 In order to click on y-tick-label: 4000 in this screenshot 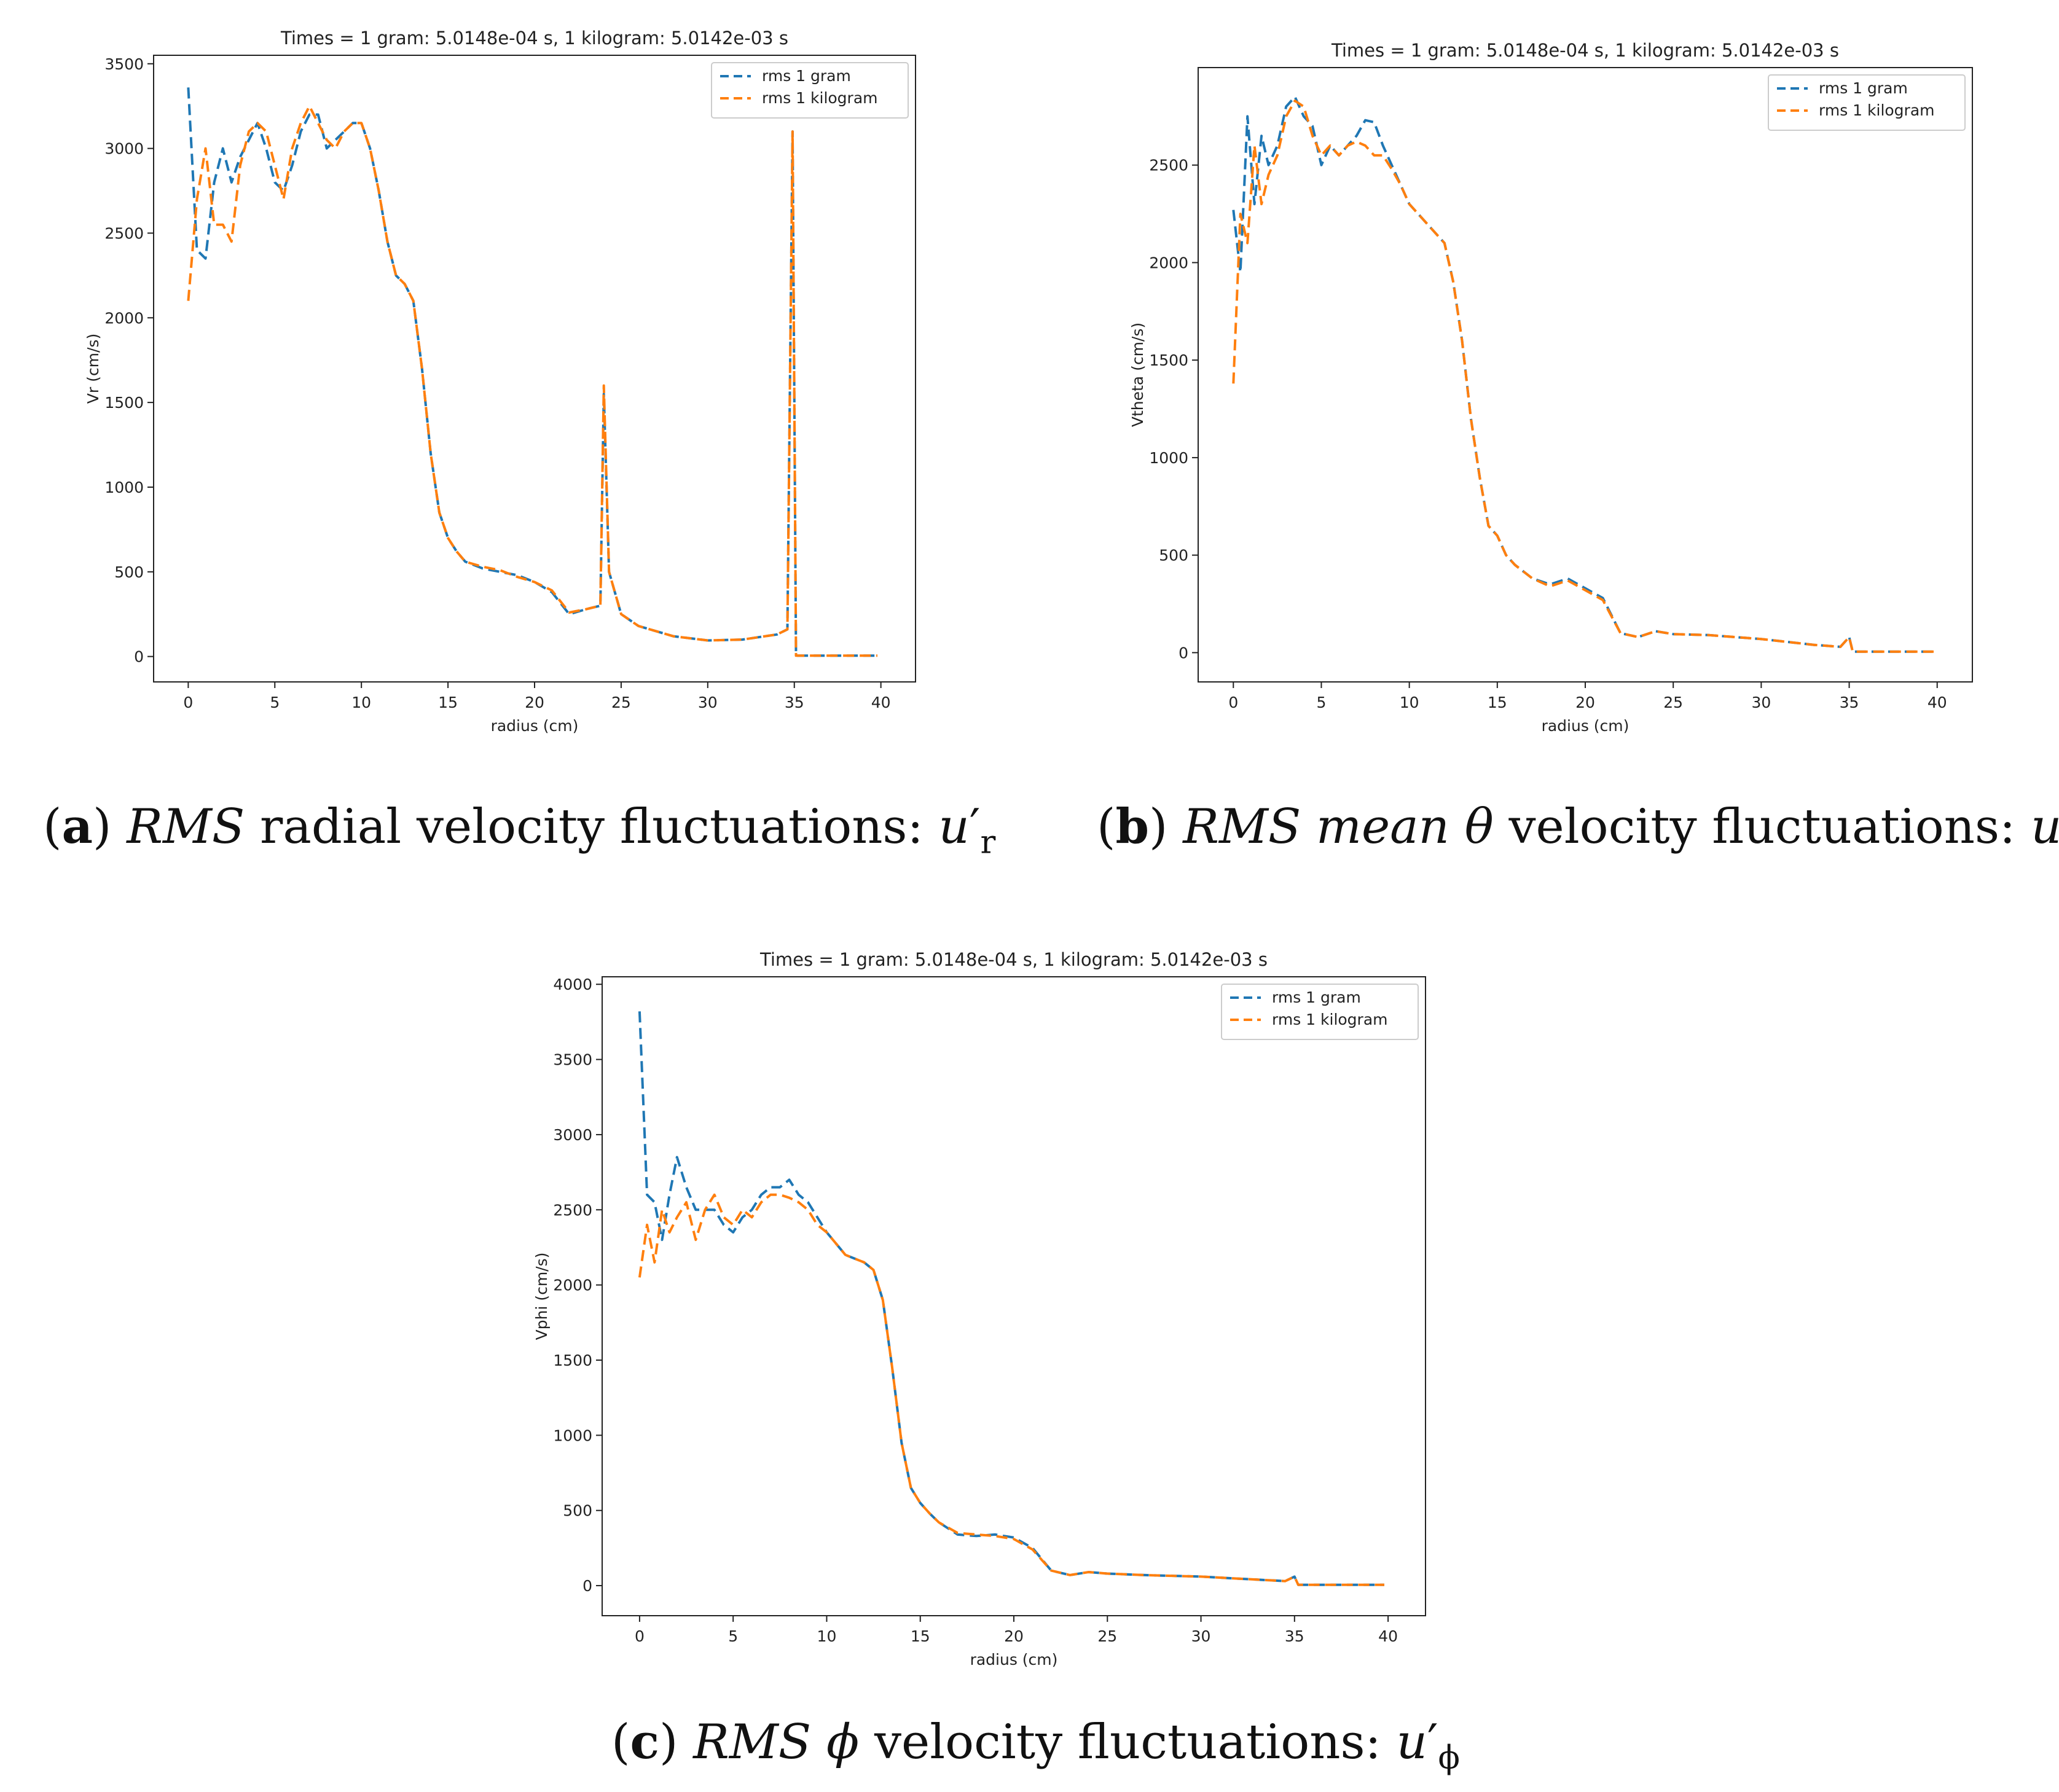, I will do `click(572, 984)`.